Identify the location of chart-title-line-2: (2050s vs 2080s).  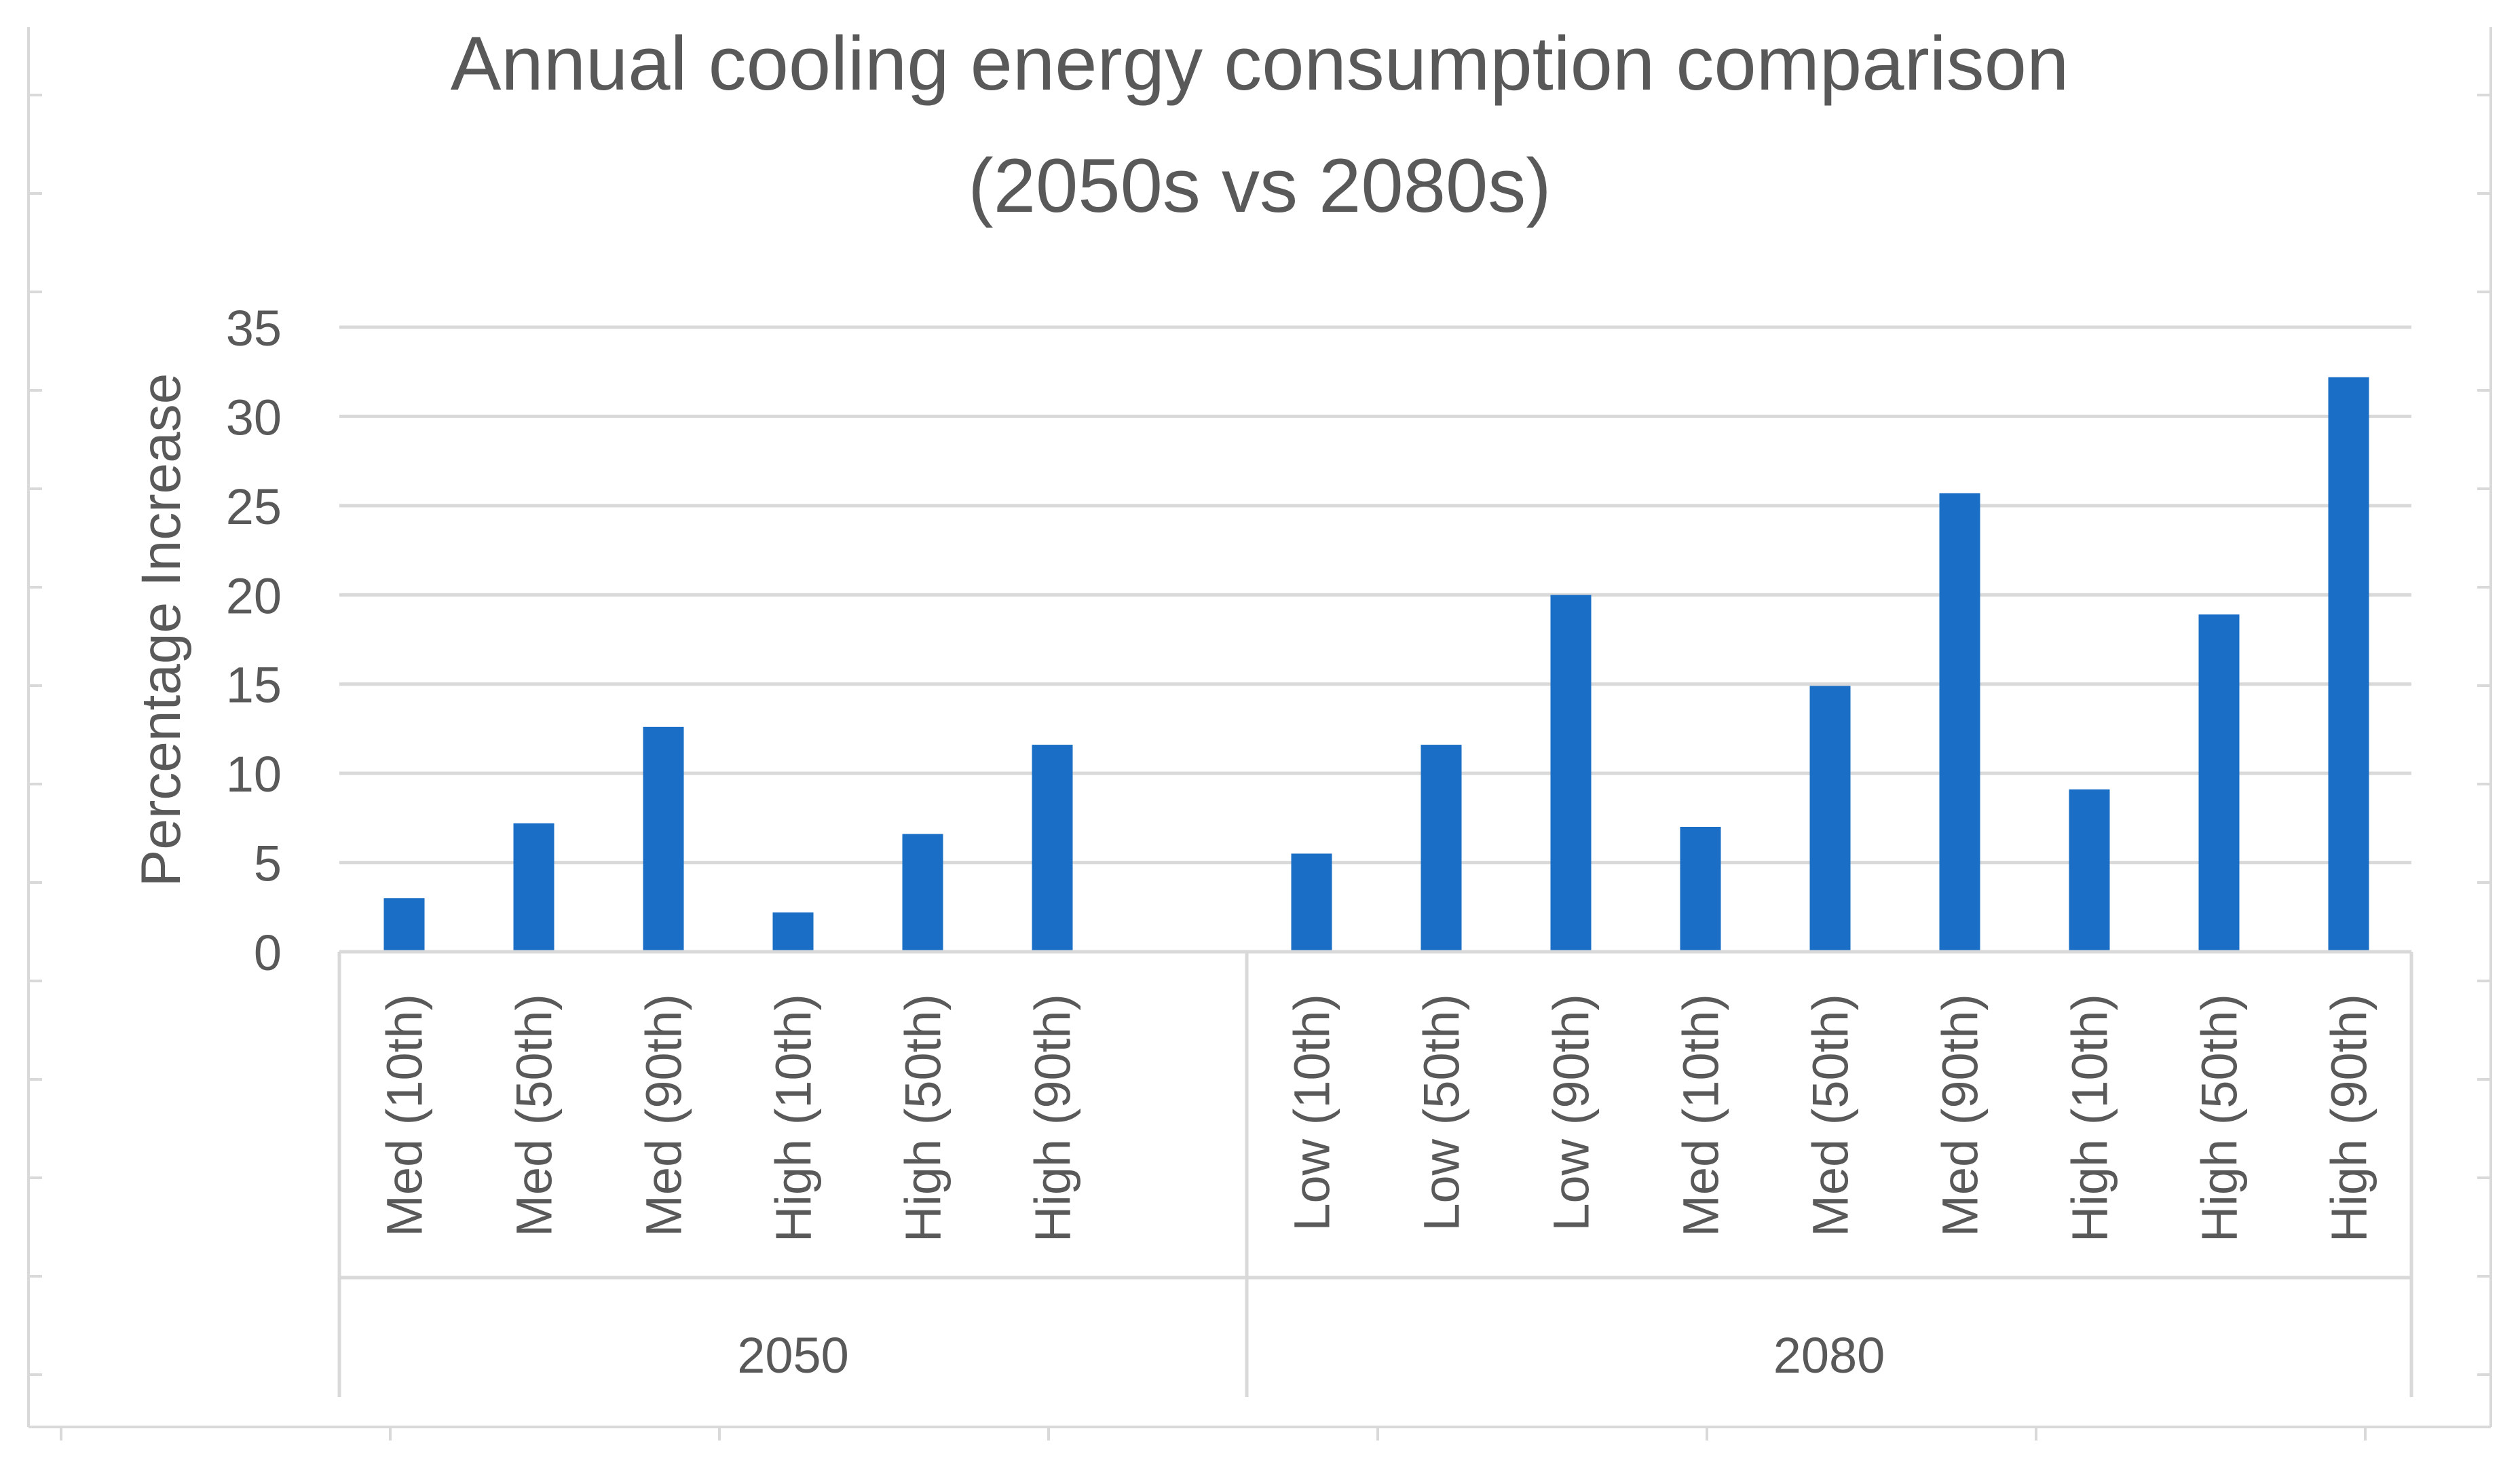
(1259, 185).